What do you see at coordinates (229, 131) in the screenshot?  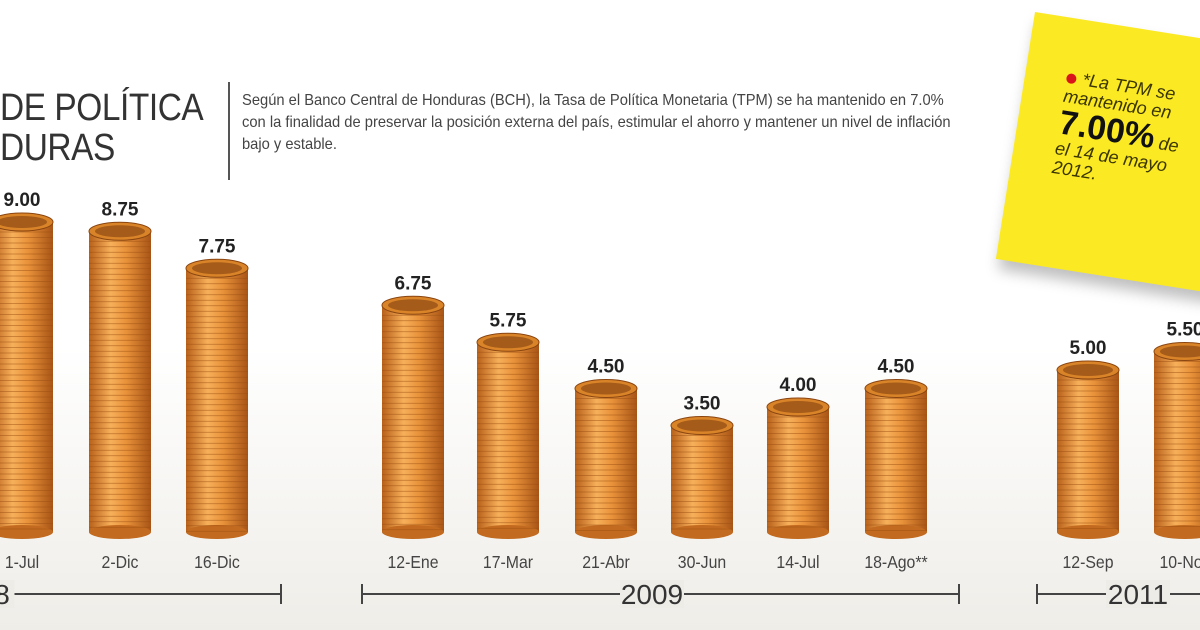 I see `divider` at bounding box center [229, 131].